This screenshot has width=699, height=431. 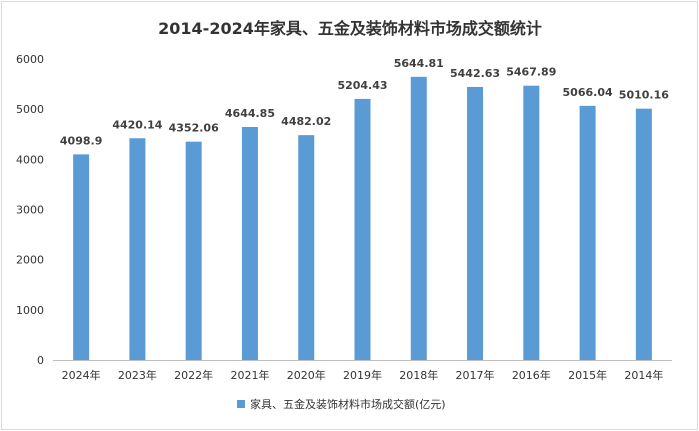 I want to click on data-label: 5010.16, so click(x=644, y=95).